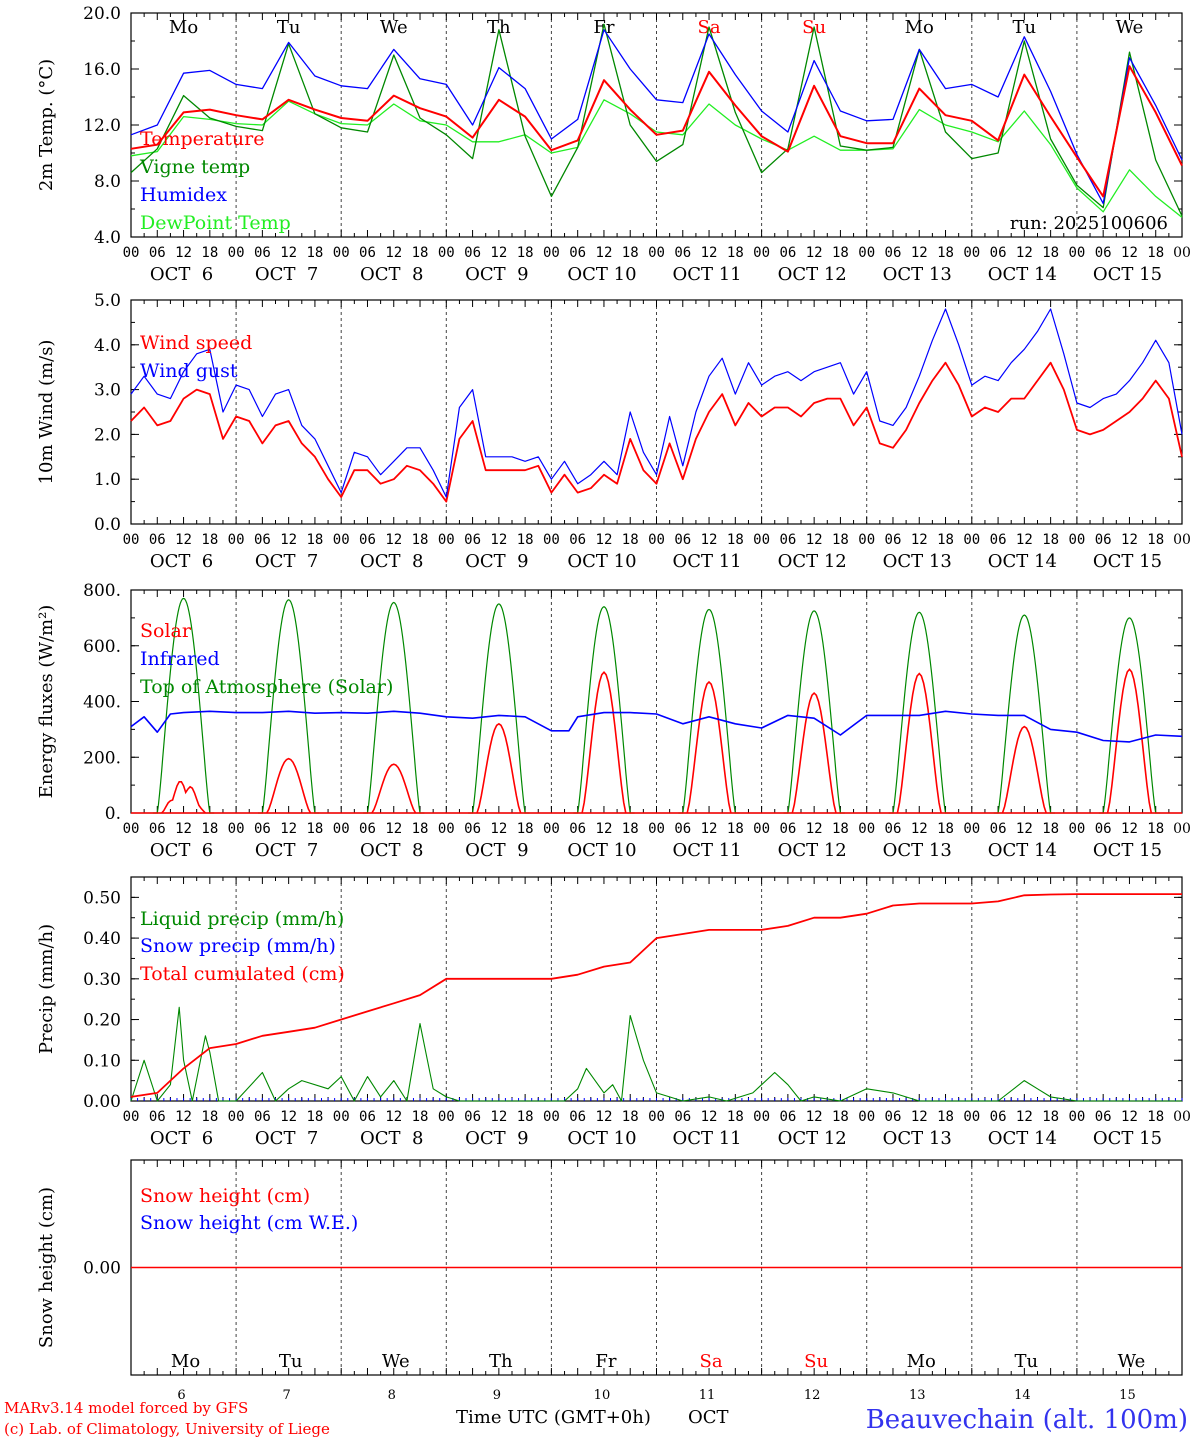 This screenshot has width=1194, height=1440. What do you see at coordinates (107, 301) in the screenshot?
I see `wind-ytick-label: 5.0` at bounding box center [107, 301].